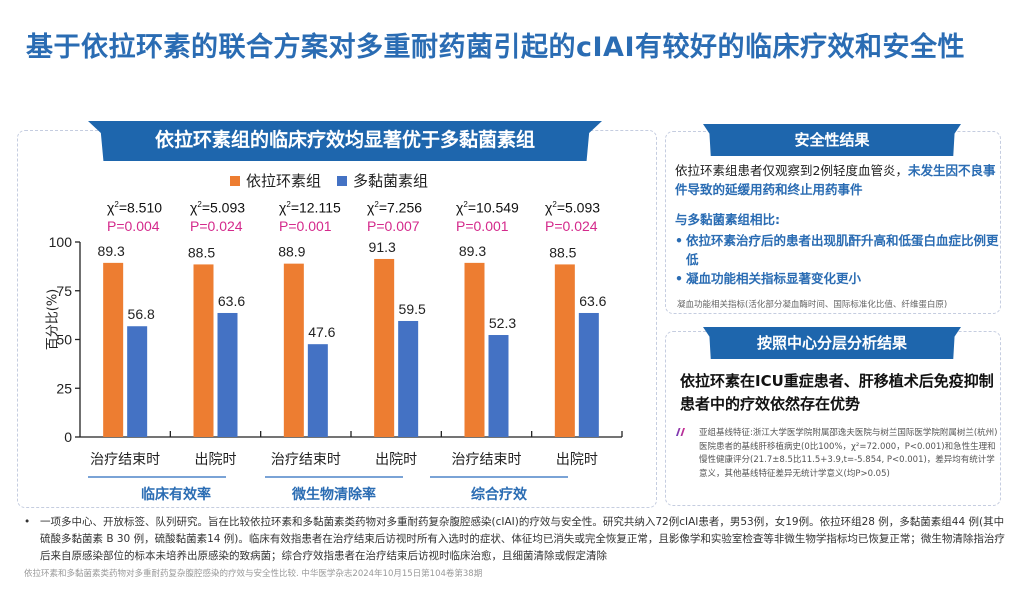 The height and width of the screenshot is (595, 1016). What do you see at coordinates (64, 291) in the screenshot?
I see `y-tick-label: 75` at bounding box center [64, 291].